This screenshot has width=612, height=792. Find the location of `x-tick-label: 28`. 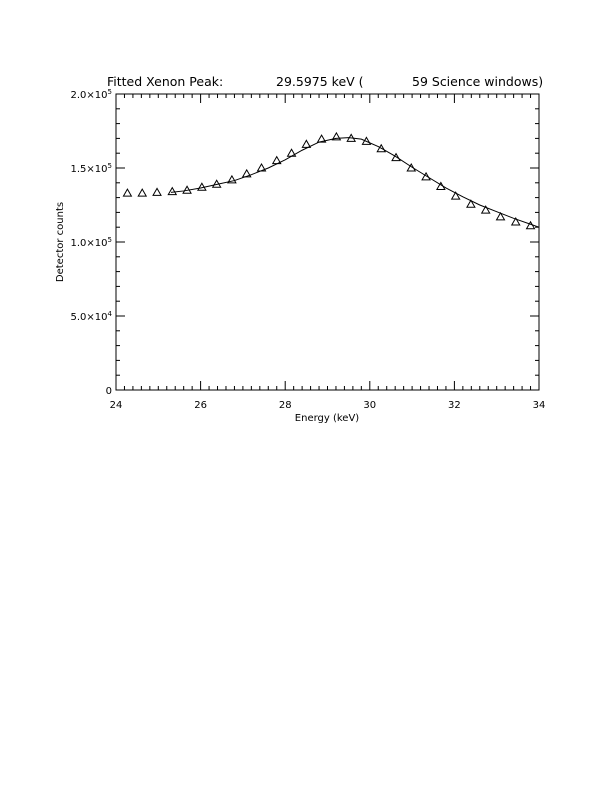

x-tick-label: 28 is located at coordinates (285, 405).